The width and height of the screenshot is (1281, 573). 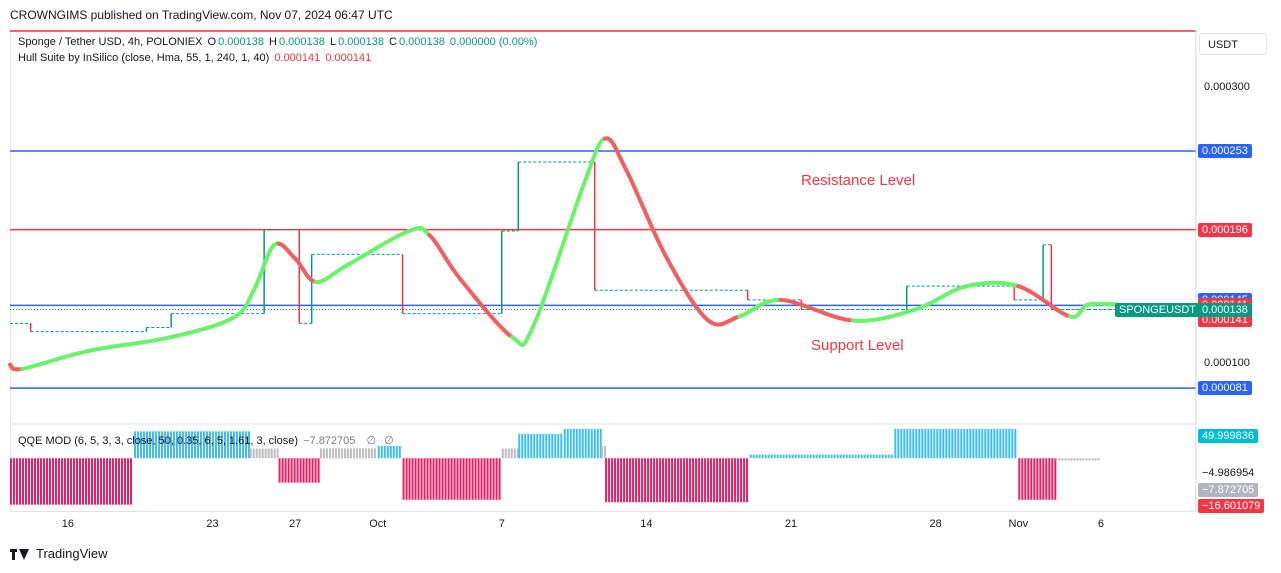 I want to click on time-tick-1: 23, so click(x=212, y=524).